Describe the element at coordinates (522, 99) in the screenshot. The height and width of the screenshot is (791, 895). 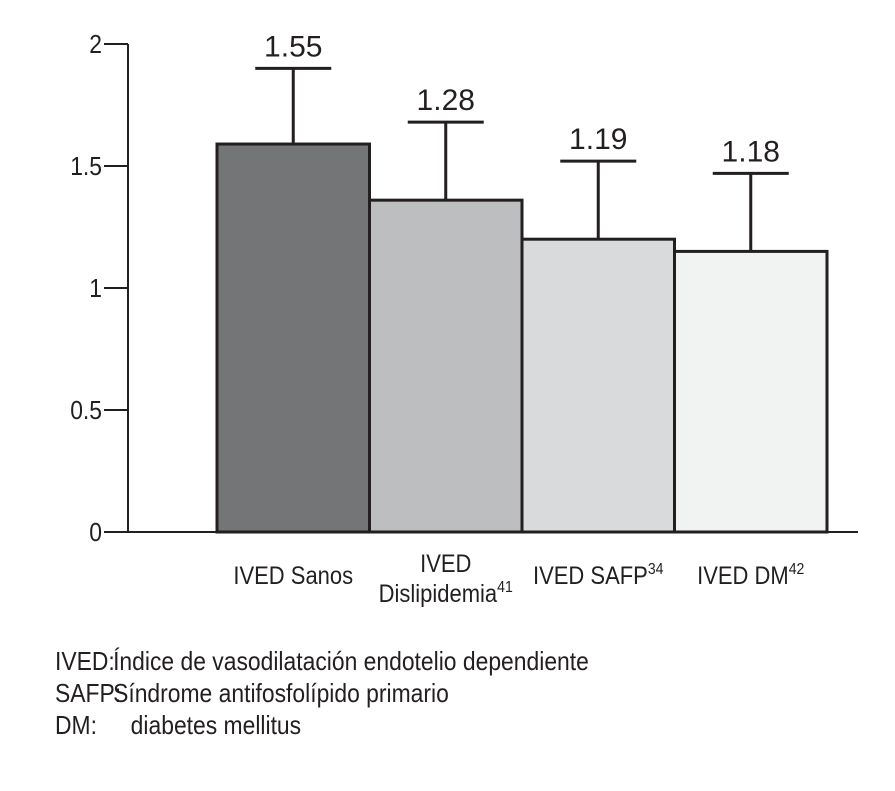
I see `data-labels: 1.55 1.28 1.19 1.18` at that location.